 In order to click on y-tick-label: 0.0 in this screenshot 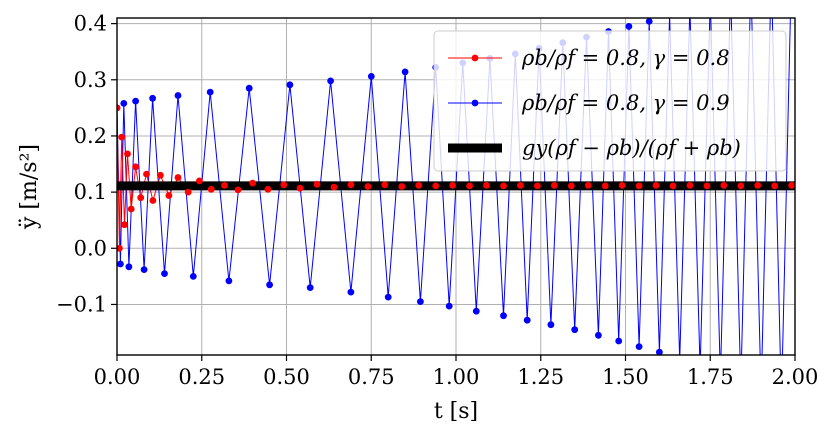, I will do `click(90, 248)`.